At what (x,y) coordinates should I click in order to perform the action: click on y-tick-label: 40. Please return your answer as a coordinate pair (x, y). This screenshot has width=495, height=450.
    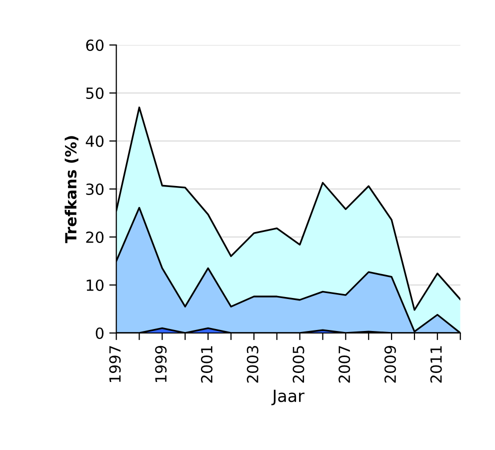
    Looking at the image, I should click on (95, 141).